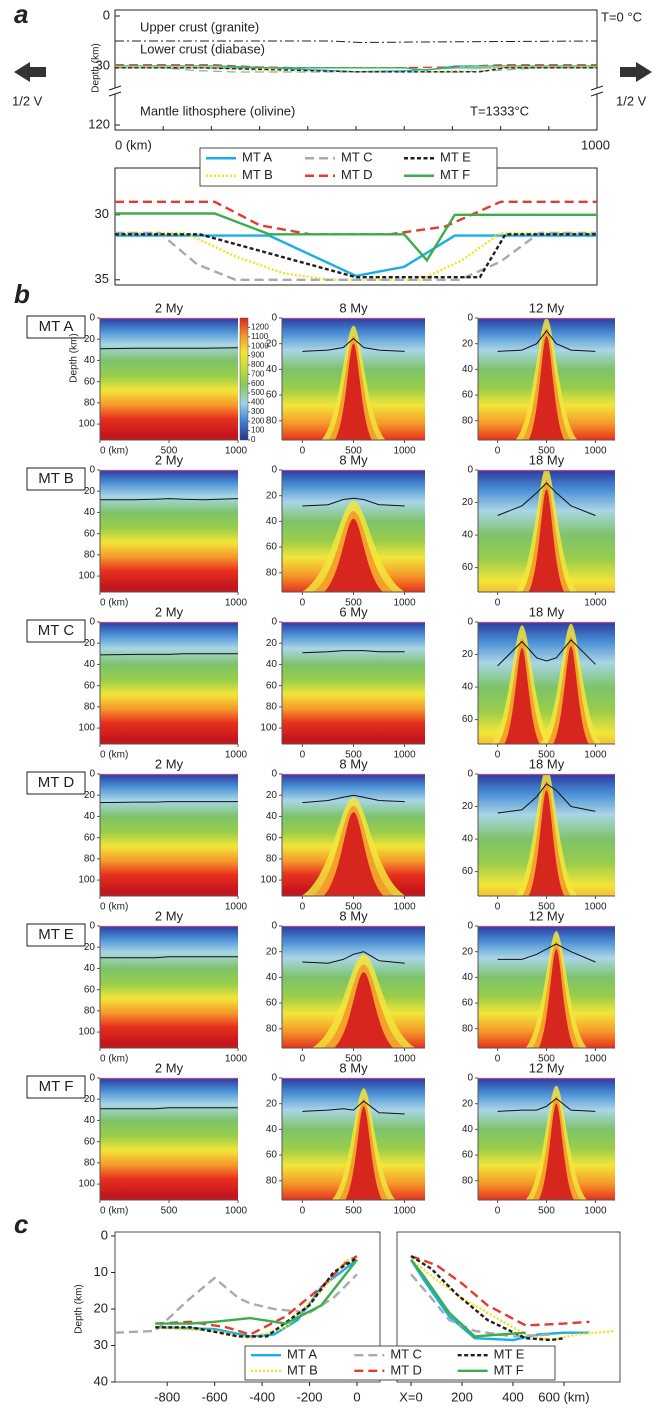  Describe the element at coordinates (310, 1396) in the screenshot. I see `x-tick-label: -200` at that location.